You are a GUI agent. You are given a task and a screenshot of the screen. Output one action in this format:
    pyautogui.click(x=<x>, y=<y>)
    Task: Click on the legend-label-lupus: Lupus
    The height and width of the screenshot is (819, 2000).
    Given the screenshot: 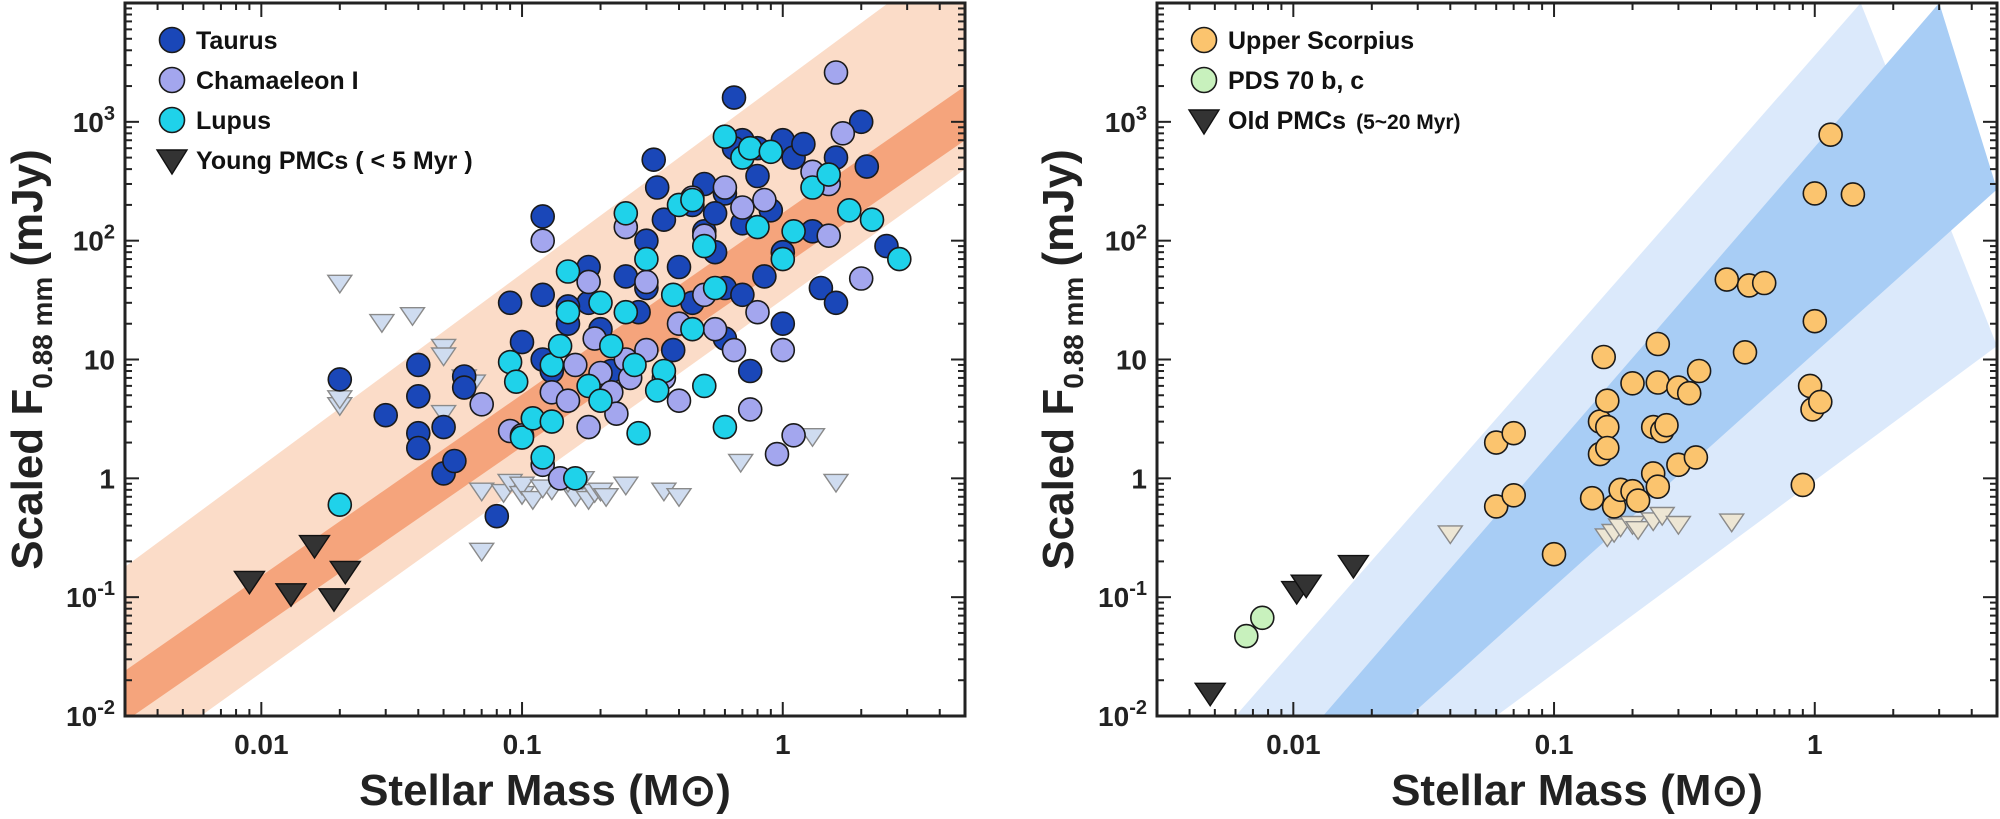 What is the action you would take?
    pyautogui.click(x=233, y=121)
    